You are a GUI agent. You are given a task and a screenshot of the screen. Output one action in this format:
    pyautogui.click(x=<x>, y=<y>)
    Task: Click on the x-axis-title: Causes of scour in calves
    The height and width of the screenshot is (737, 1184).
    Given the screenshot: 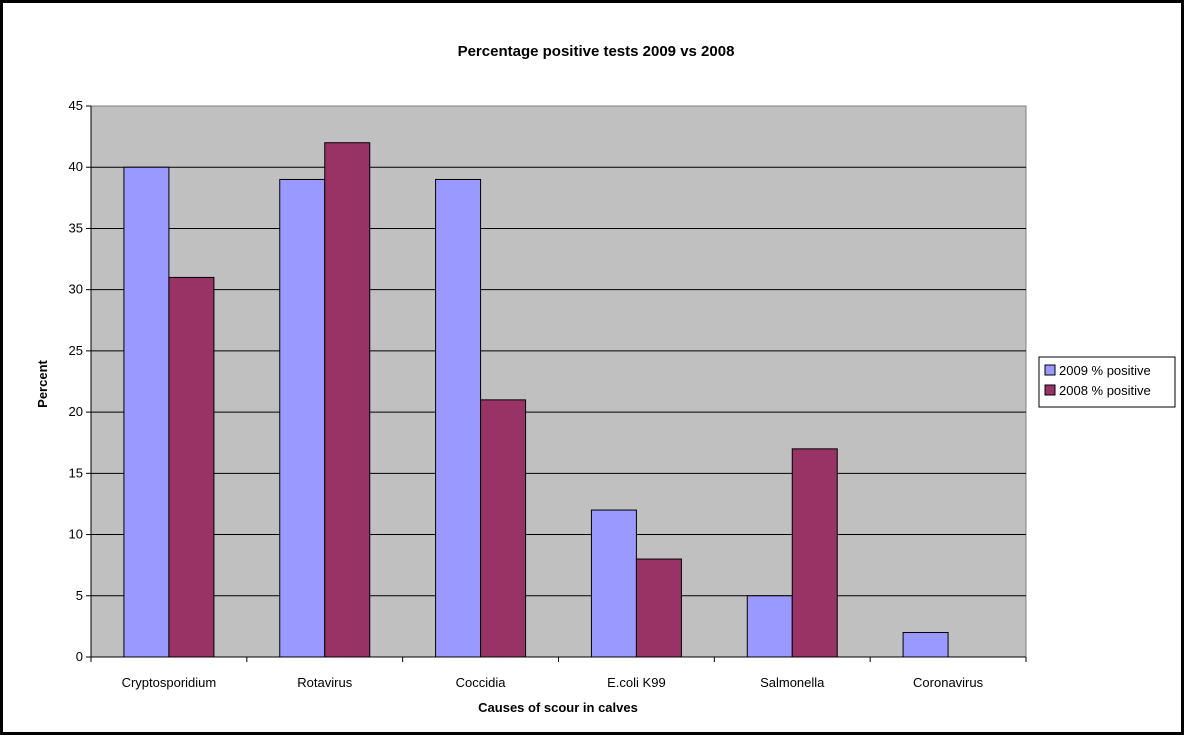 What is the action you would take?
    pyautogui.click(x=558, y=707)
    